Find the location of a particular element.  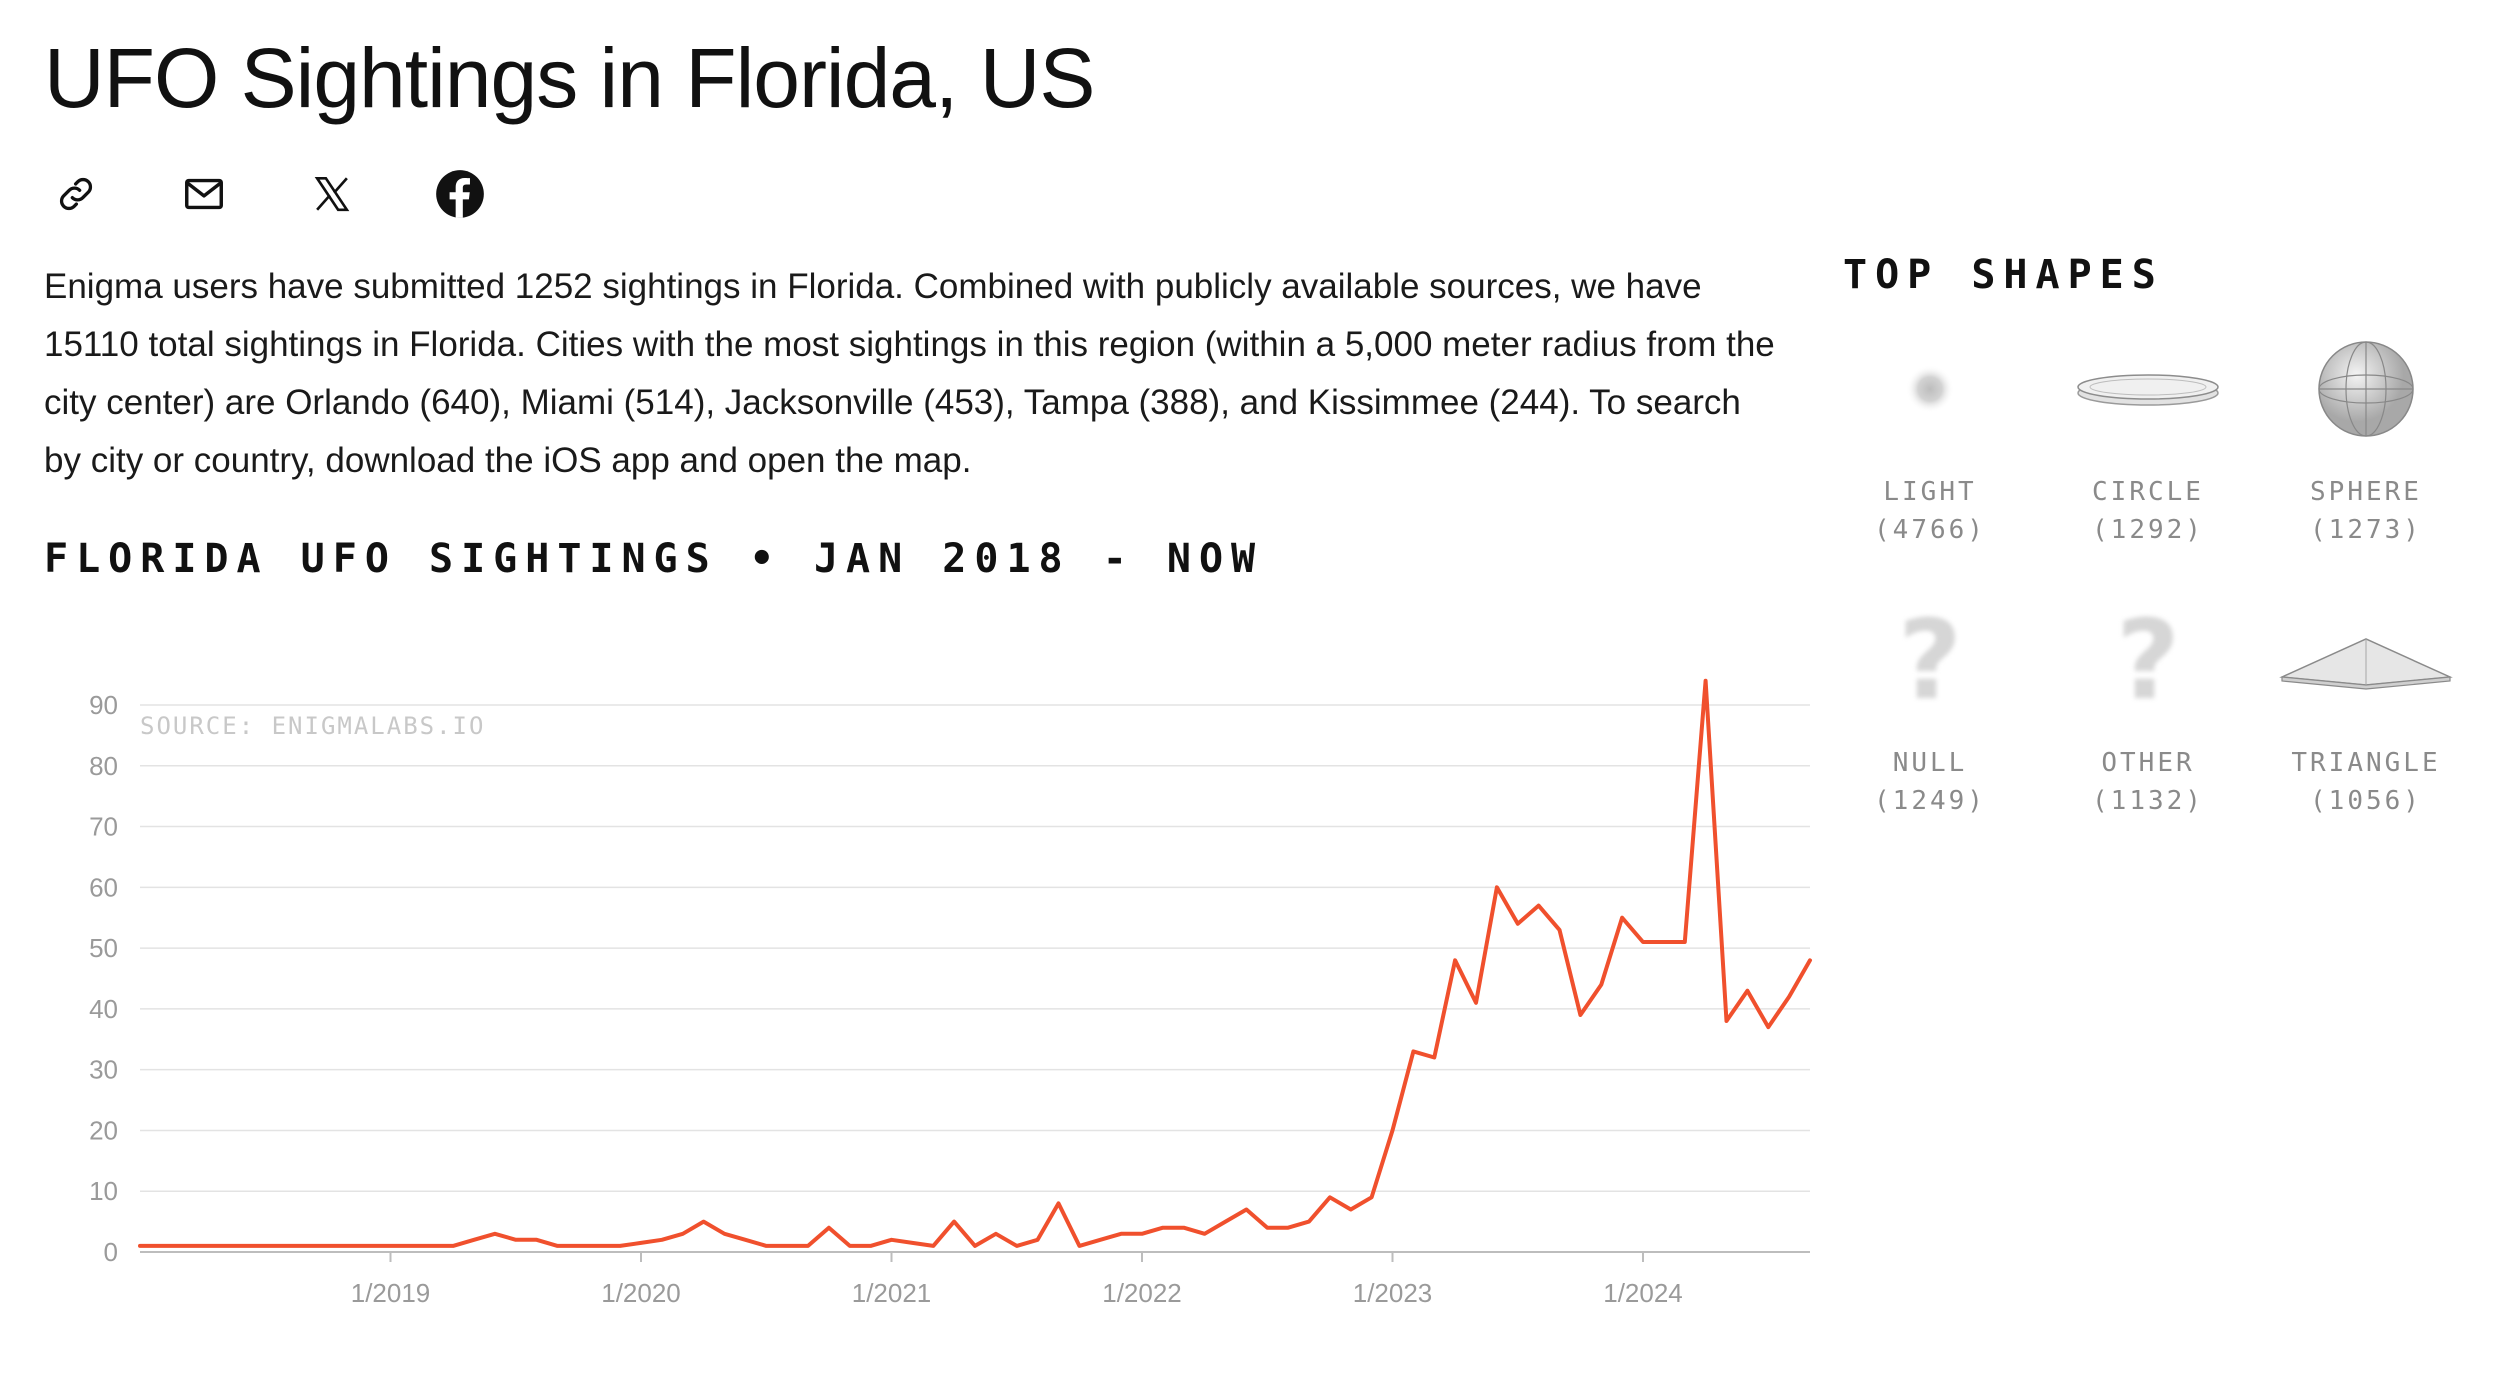

x-tick-label: 1/2019 is located at coordinates (391, 1293).